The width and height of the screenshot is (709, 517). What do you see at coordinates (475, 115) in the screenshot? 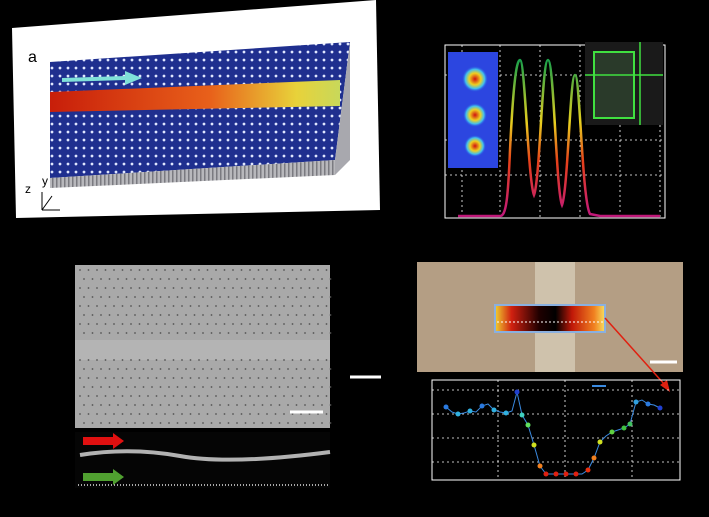
I see `mode-spot` at bounding box center [475, 115].